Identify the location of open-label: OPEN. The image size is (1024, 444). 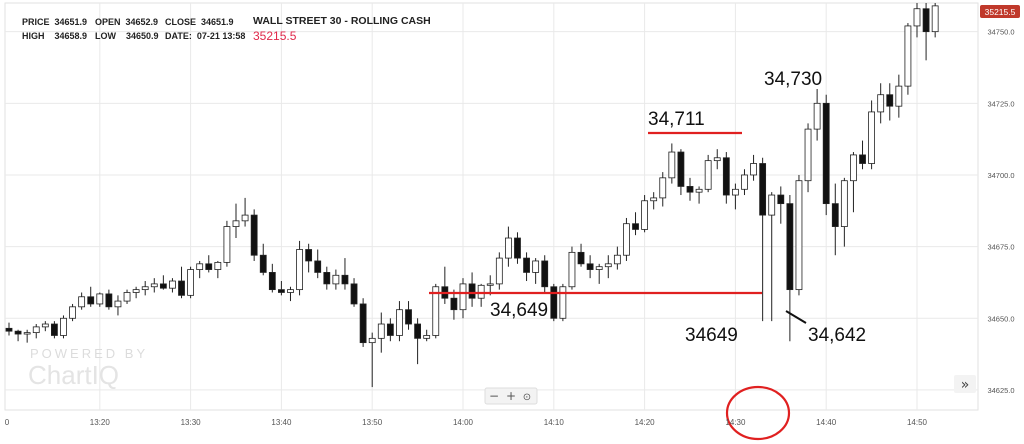
(108, 22).